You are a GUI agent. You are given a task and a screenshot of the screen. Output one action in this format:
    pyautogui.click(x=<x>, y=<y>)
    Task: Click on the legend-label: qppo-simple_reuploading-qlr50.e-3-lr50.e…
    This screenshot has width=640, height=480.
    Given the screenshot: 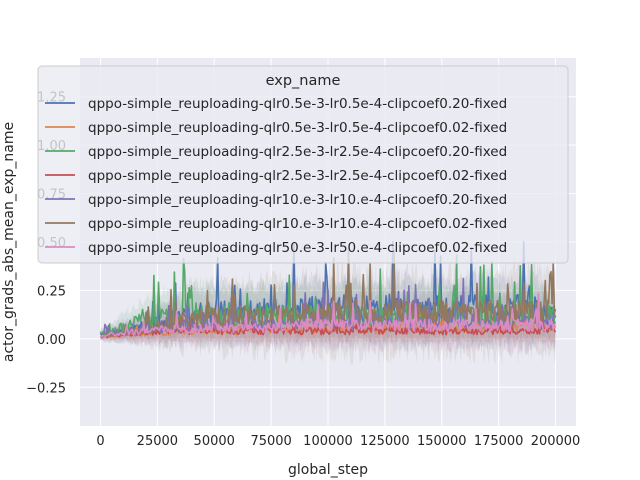 What is the action you would take?
    pyautogui.click(x=297, y=248)
    